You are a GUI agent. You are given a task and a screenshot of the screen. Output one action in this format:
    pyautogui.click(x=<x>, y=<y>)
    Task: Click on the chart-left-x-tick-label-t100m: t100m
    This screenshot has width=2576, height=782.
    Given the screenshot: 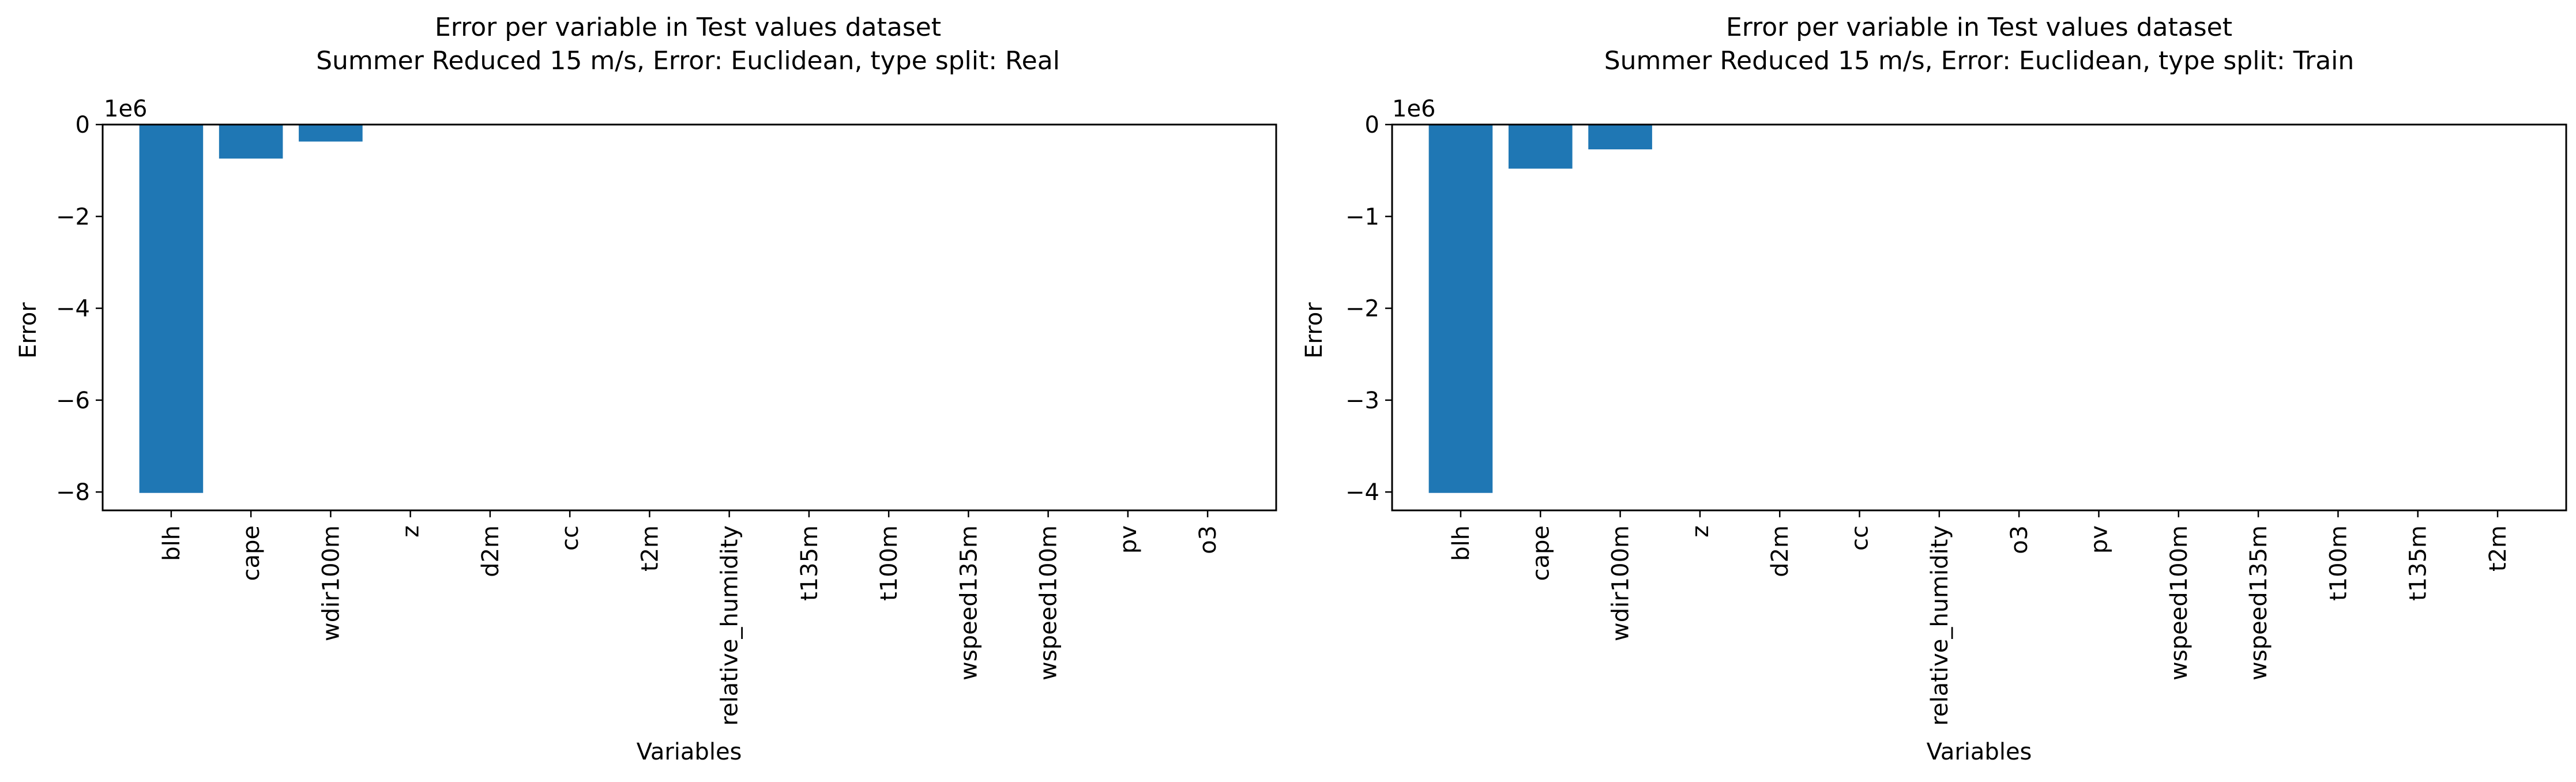 What is the action you would take?
    pyautogui.click(x=889, y=563)
    